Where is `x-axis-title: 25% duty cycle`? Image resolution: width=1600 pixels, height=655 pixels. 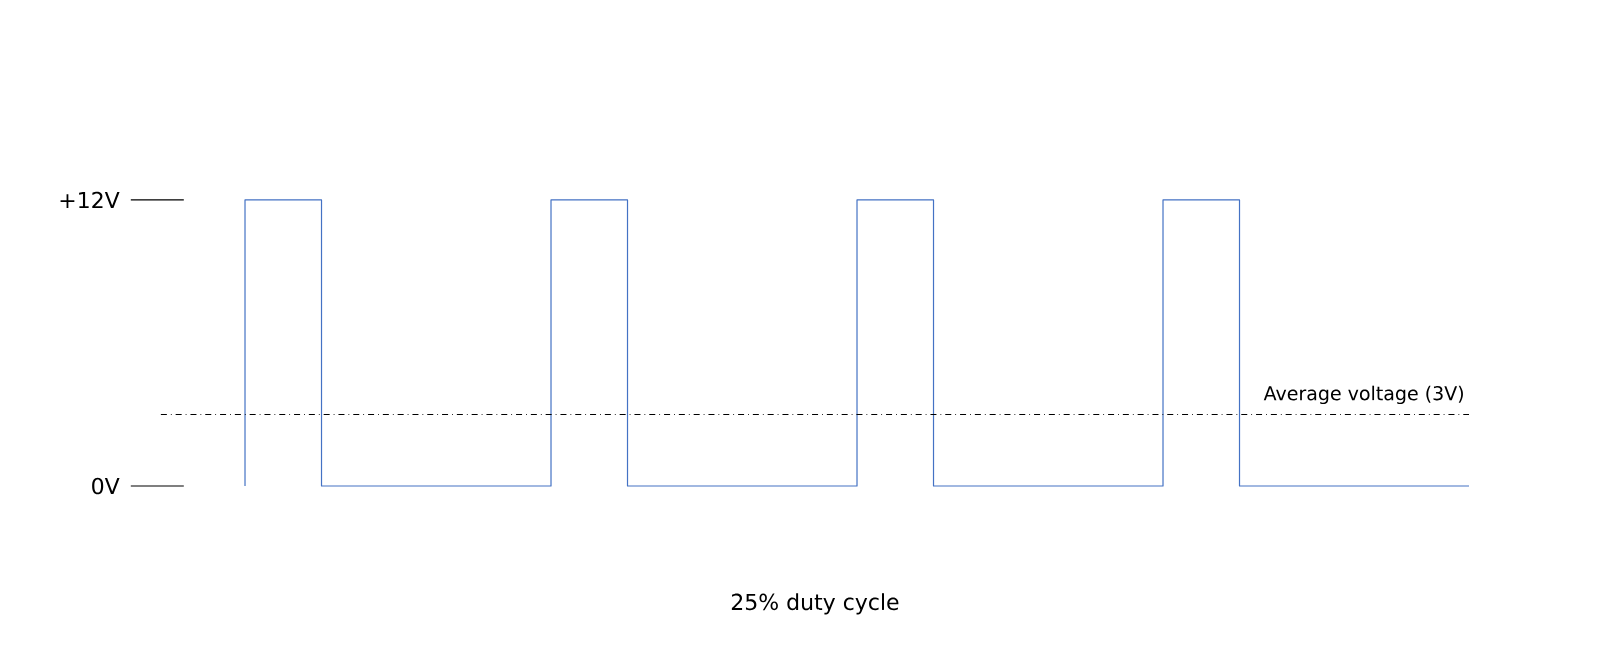
x-axis-title: 25% duty cycle is located at coordinates (815, 604).